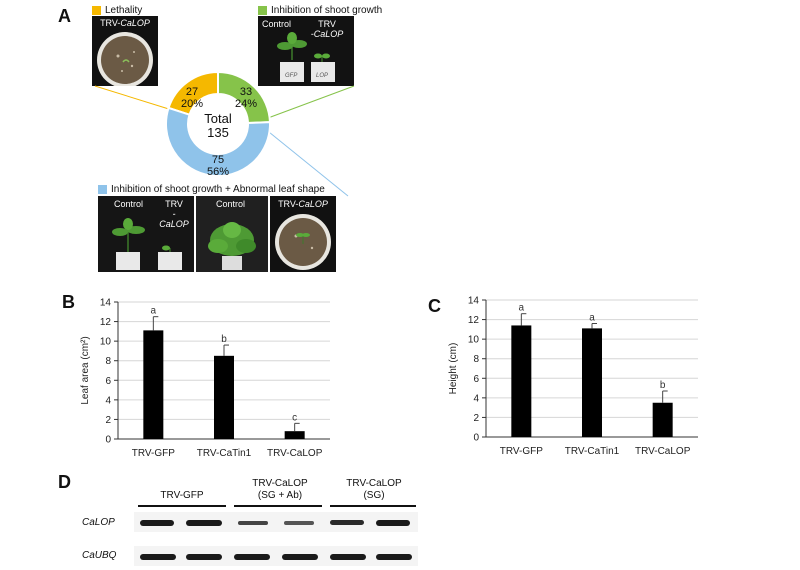  Describe the element at coordinates (218, 172) in the screenshot. I see `segment-combined-percent: 56%` at that location.